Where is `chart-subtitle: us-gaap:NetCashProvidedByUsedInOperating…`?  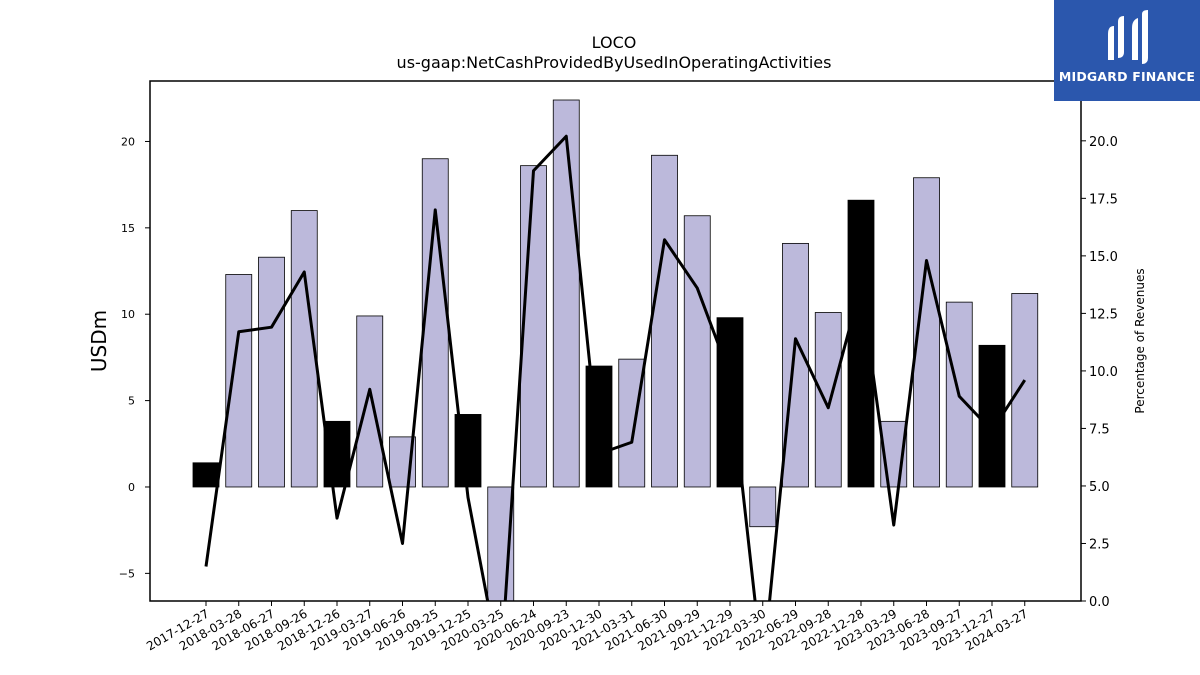
chart-subtitle: us-gaap:NetCashProvidedByUsedInOperating… is located at coordinates (614, 62).